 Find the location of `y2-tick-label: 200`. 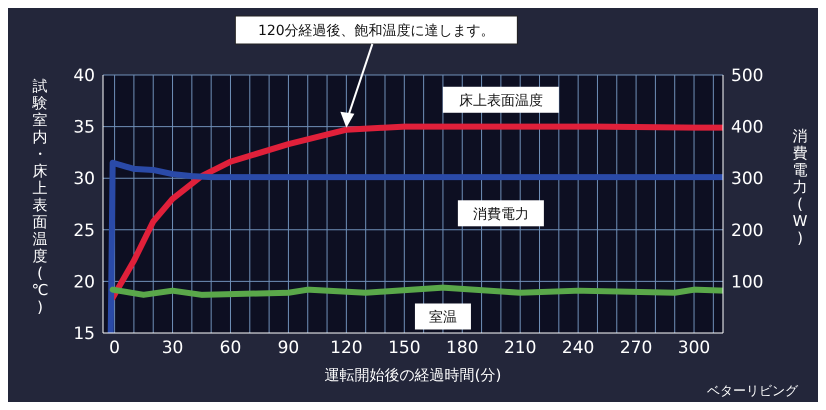

y2-tick-label: 200 is located at coordinates (747, 230).